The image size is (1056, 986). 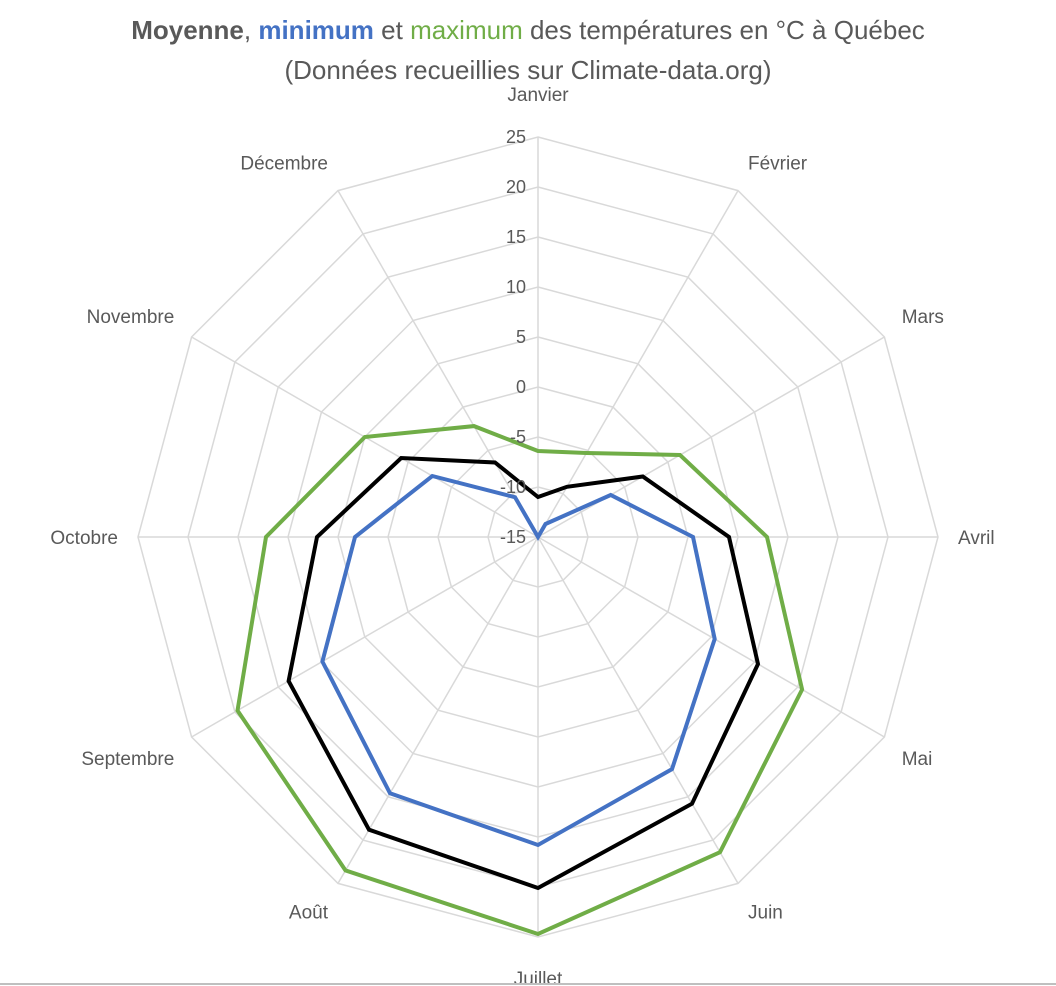 I want to click on axis-tick-label: 20, so click(x=516, y=187).